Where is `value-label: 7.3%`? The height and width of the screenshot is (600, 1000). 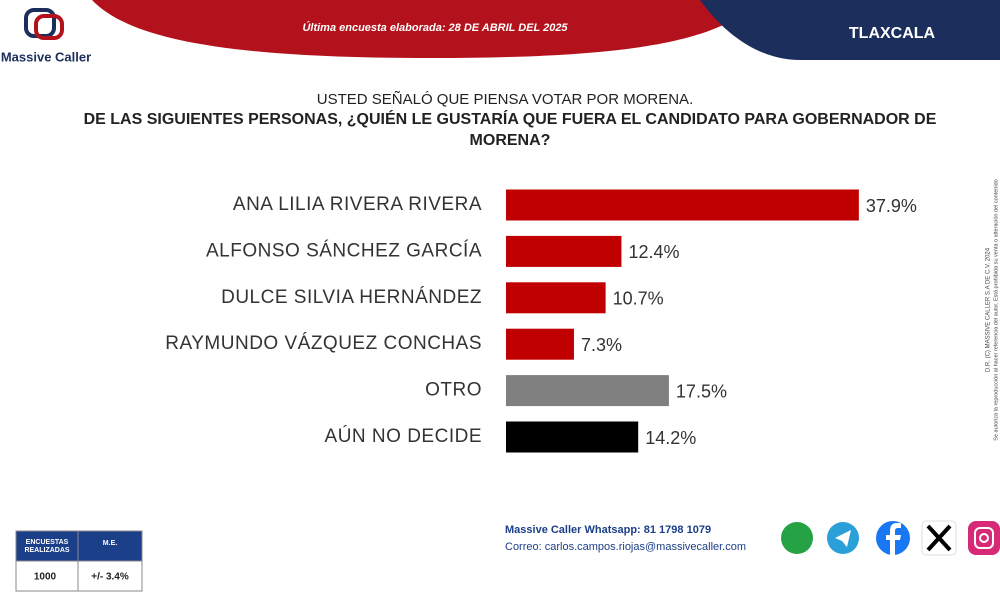
value-label: 7.3% is located at coordinates (601, 345).